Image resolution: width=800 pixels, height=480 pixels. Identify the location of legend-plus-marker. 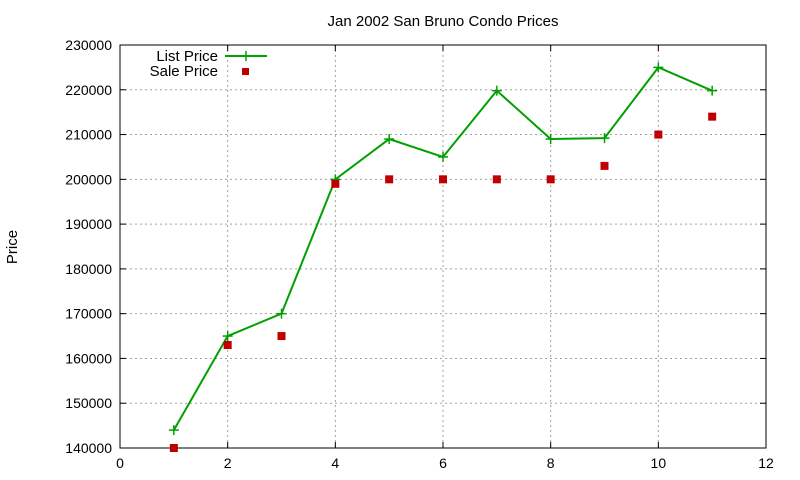
(246, 56).